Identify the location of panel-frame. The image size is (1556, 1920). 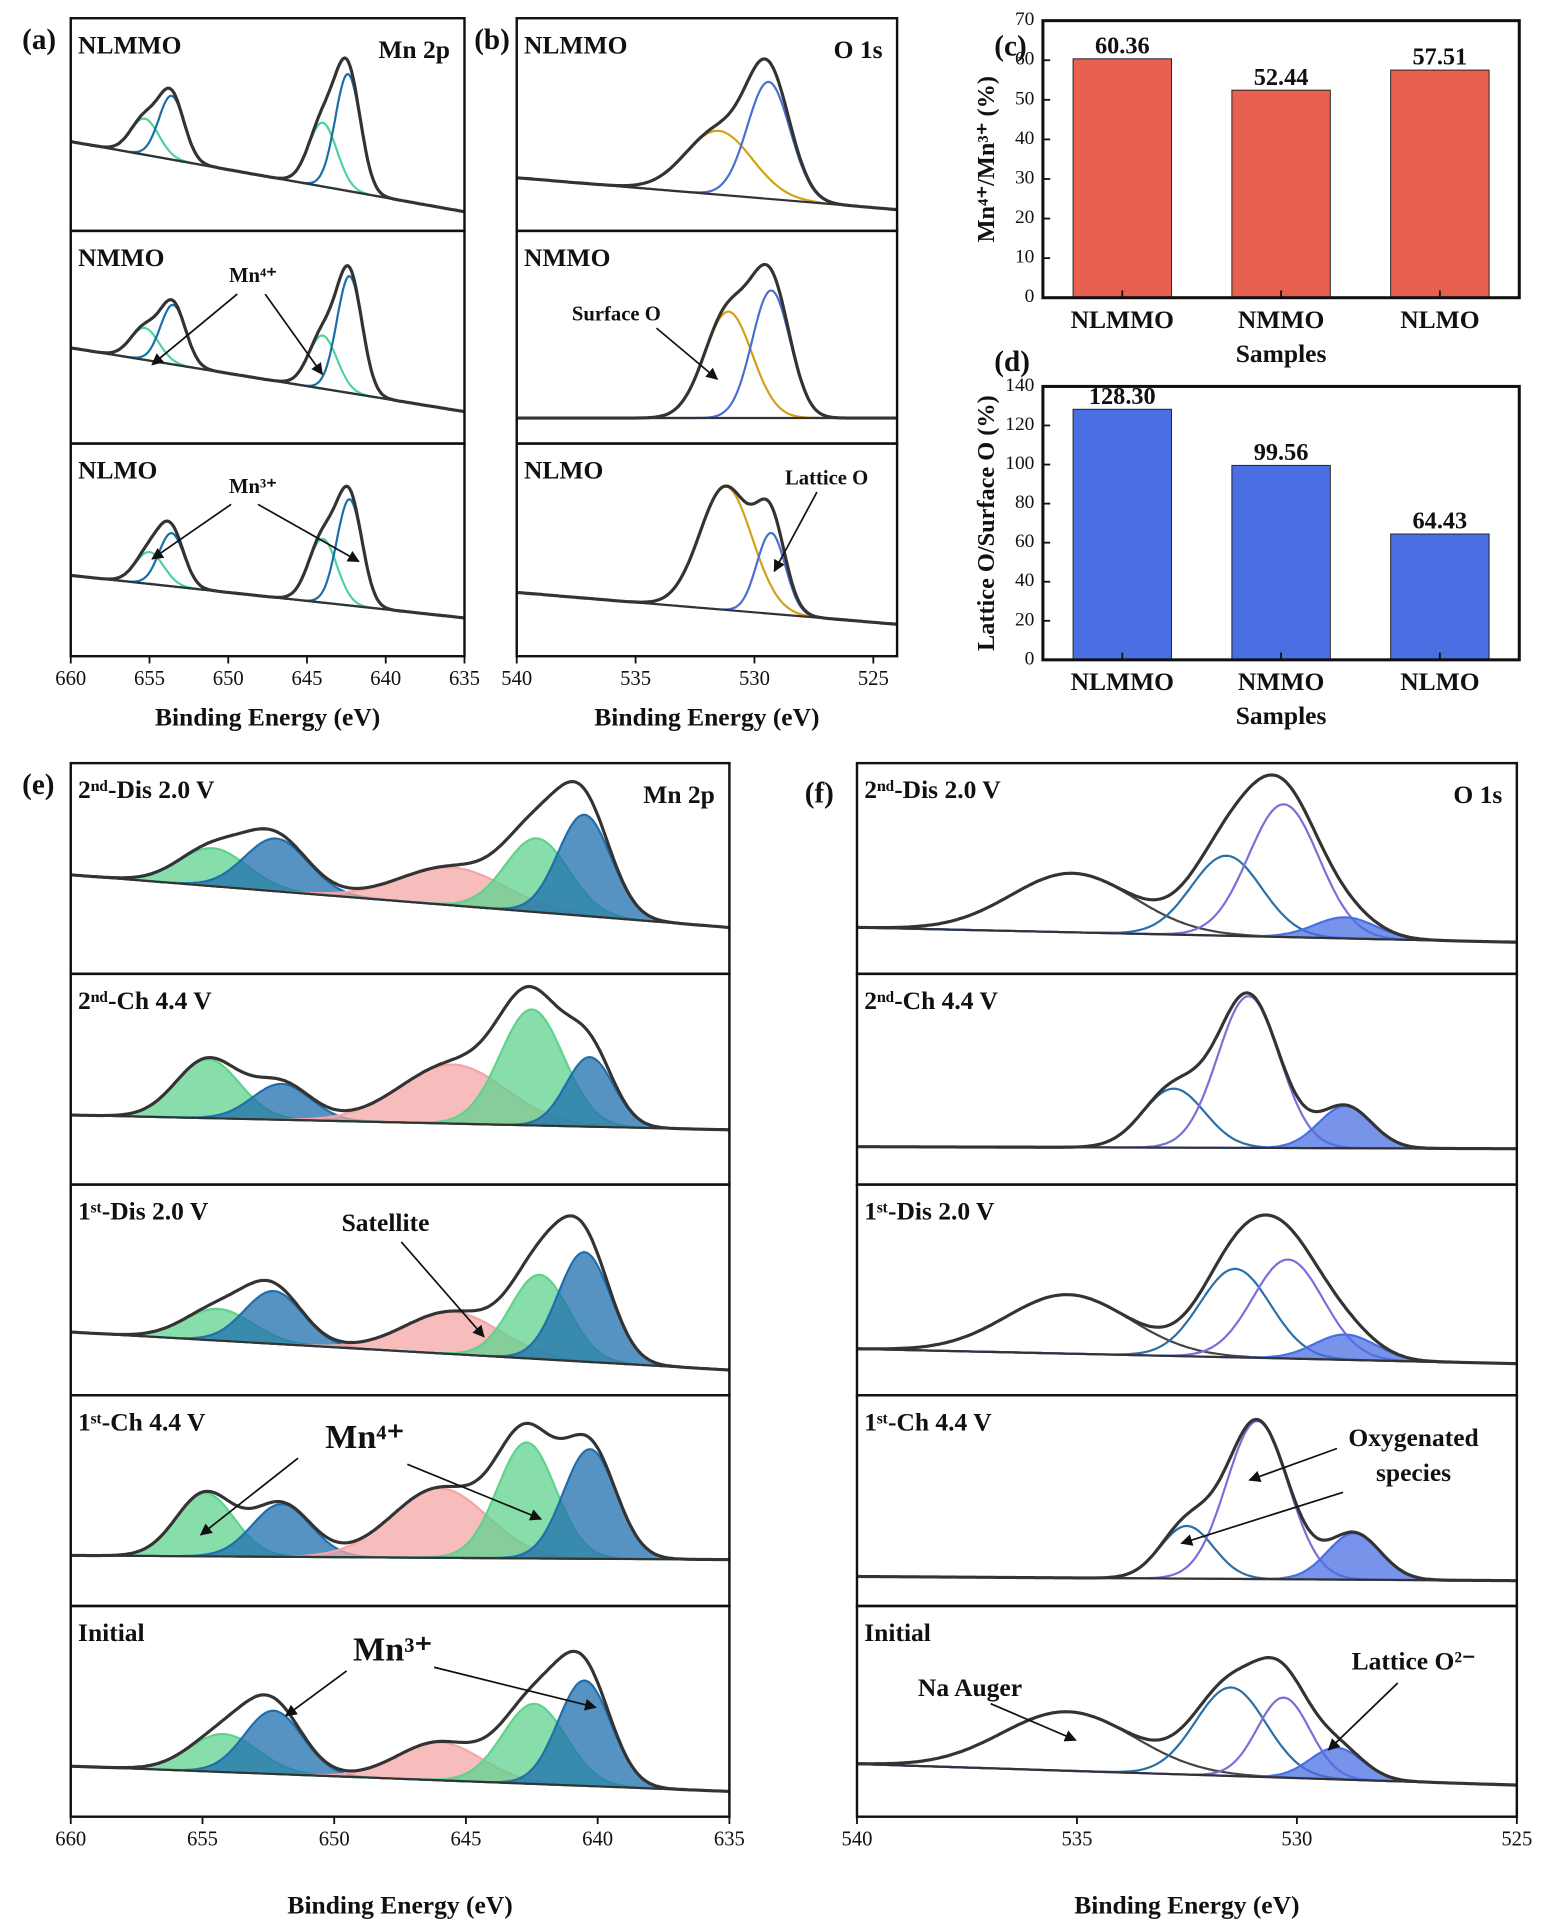
(707, 337).